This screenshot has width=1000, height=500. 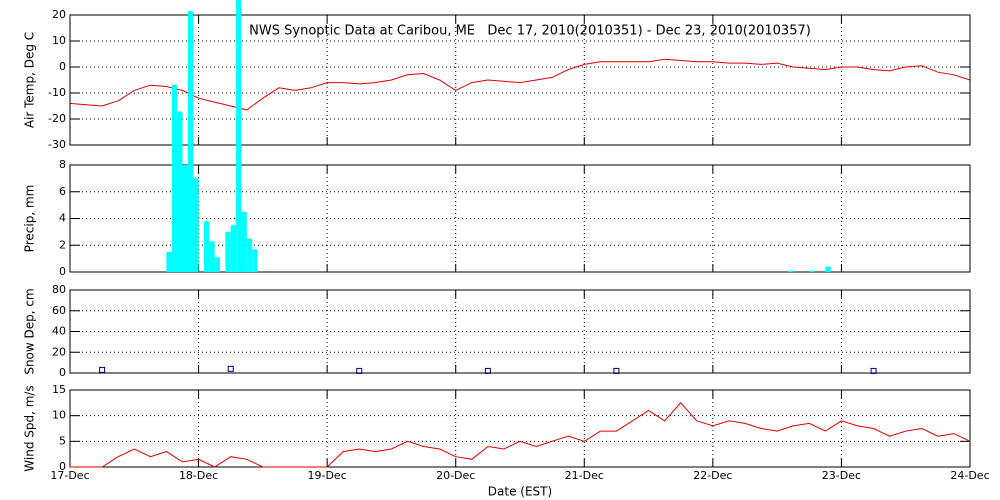 What do you see at coordinates (62, 244) in the screenshot?
I see `y-tick-label: 2` at bounding box center [62, 244].